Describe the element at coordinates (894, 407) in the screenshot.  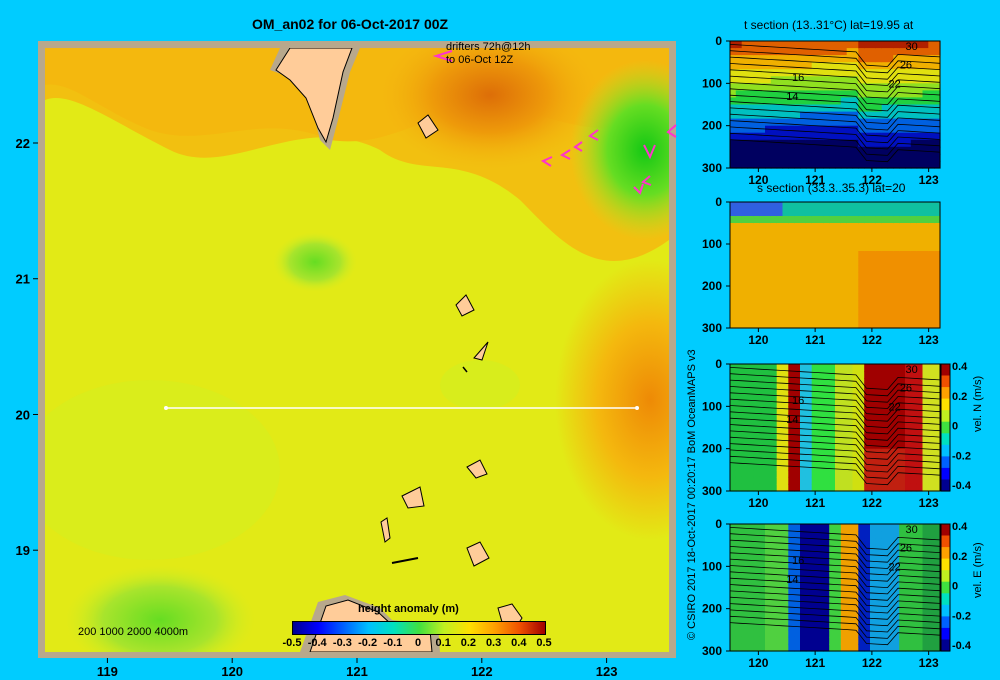
I see `contour-label: 22` at that location.